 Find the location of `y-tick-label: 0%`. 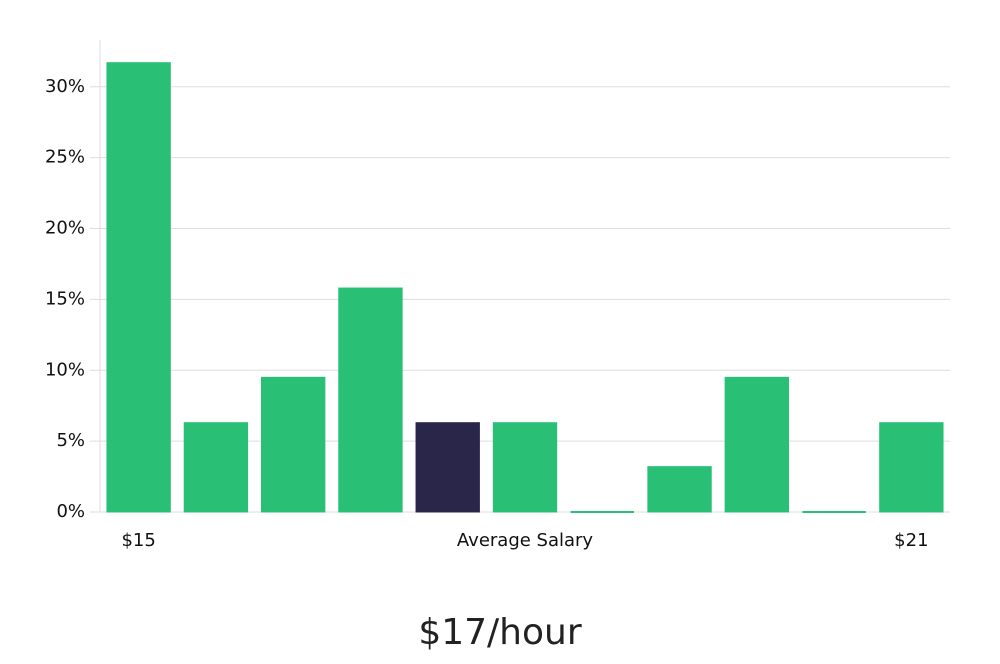

y-tick-label: 0% is located at coordinates (70, 511).